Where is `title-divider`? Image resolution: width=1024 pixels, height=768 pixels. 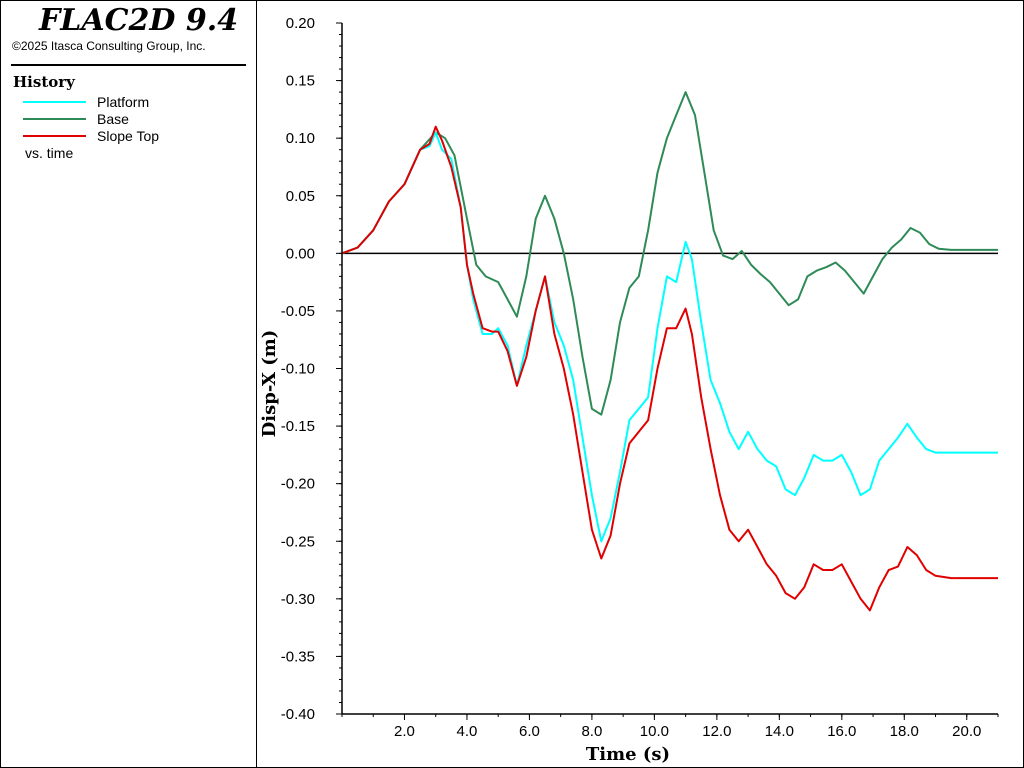 title-divider is located at coordinates (128, 65).